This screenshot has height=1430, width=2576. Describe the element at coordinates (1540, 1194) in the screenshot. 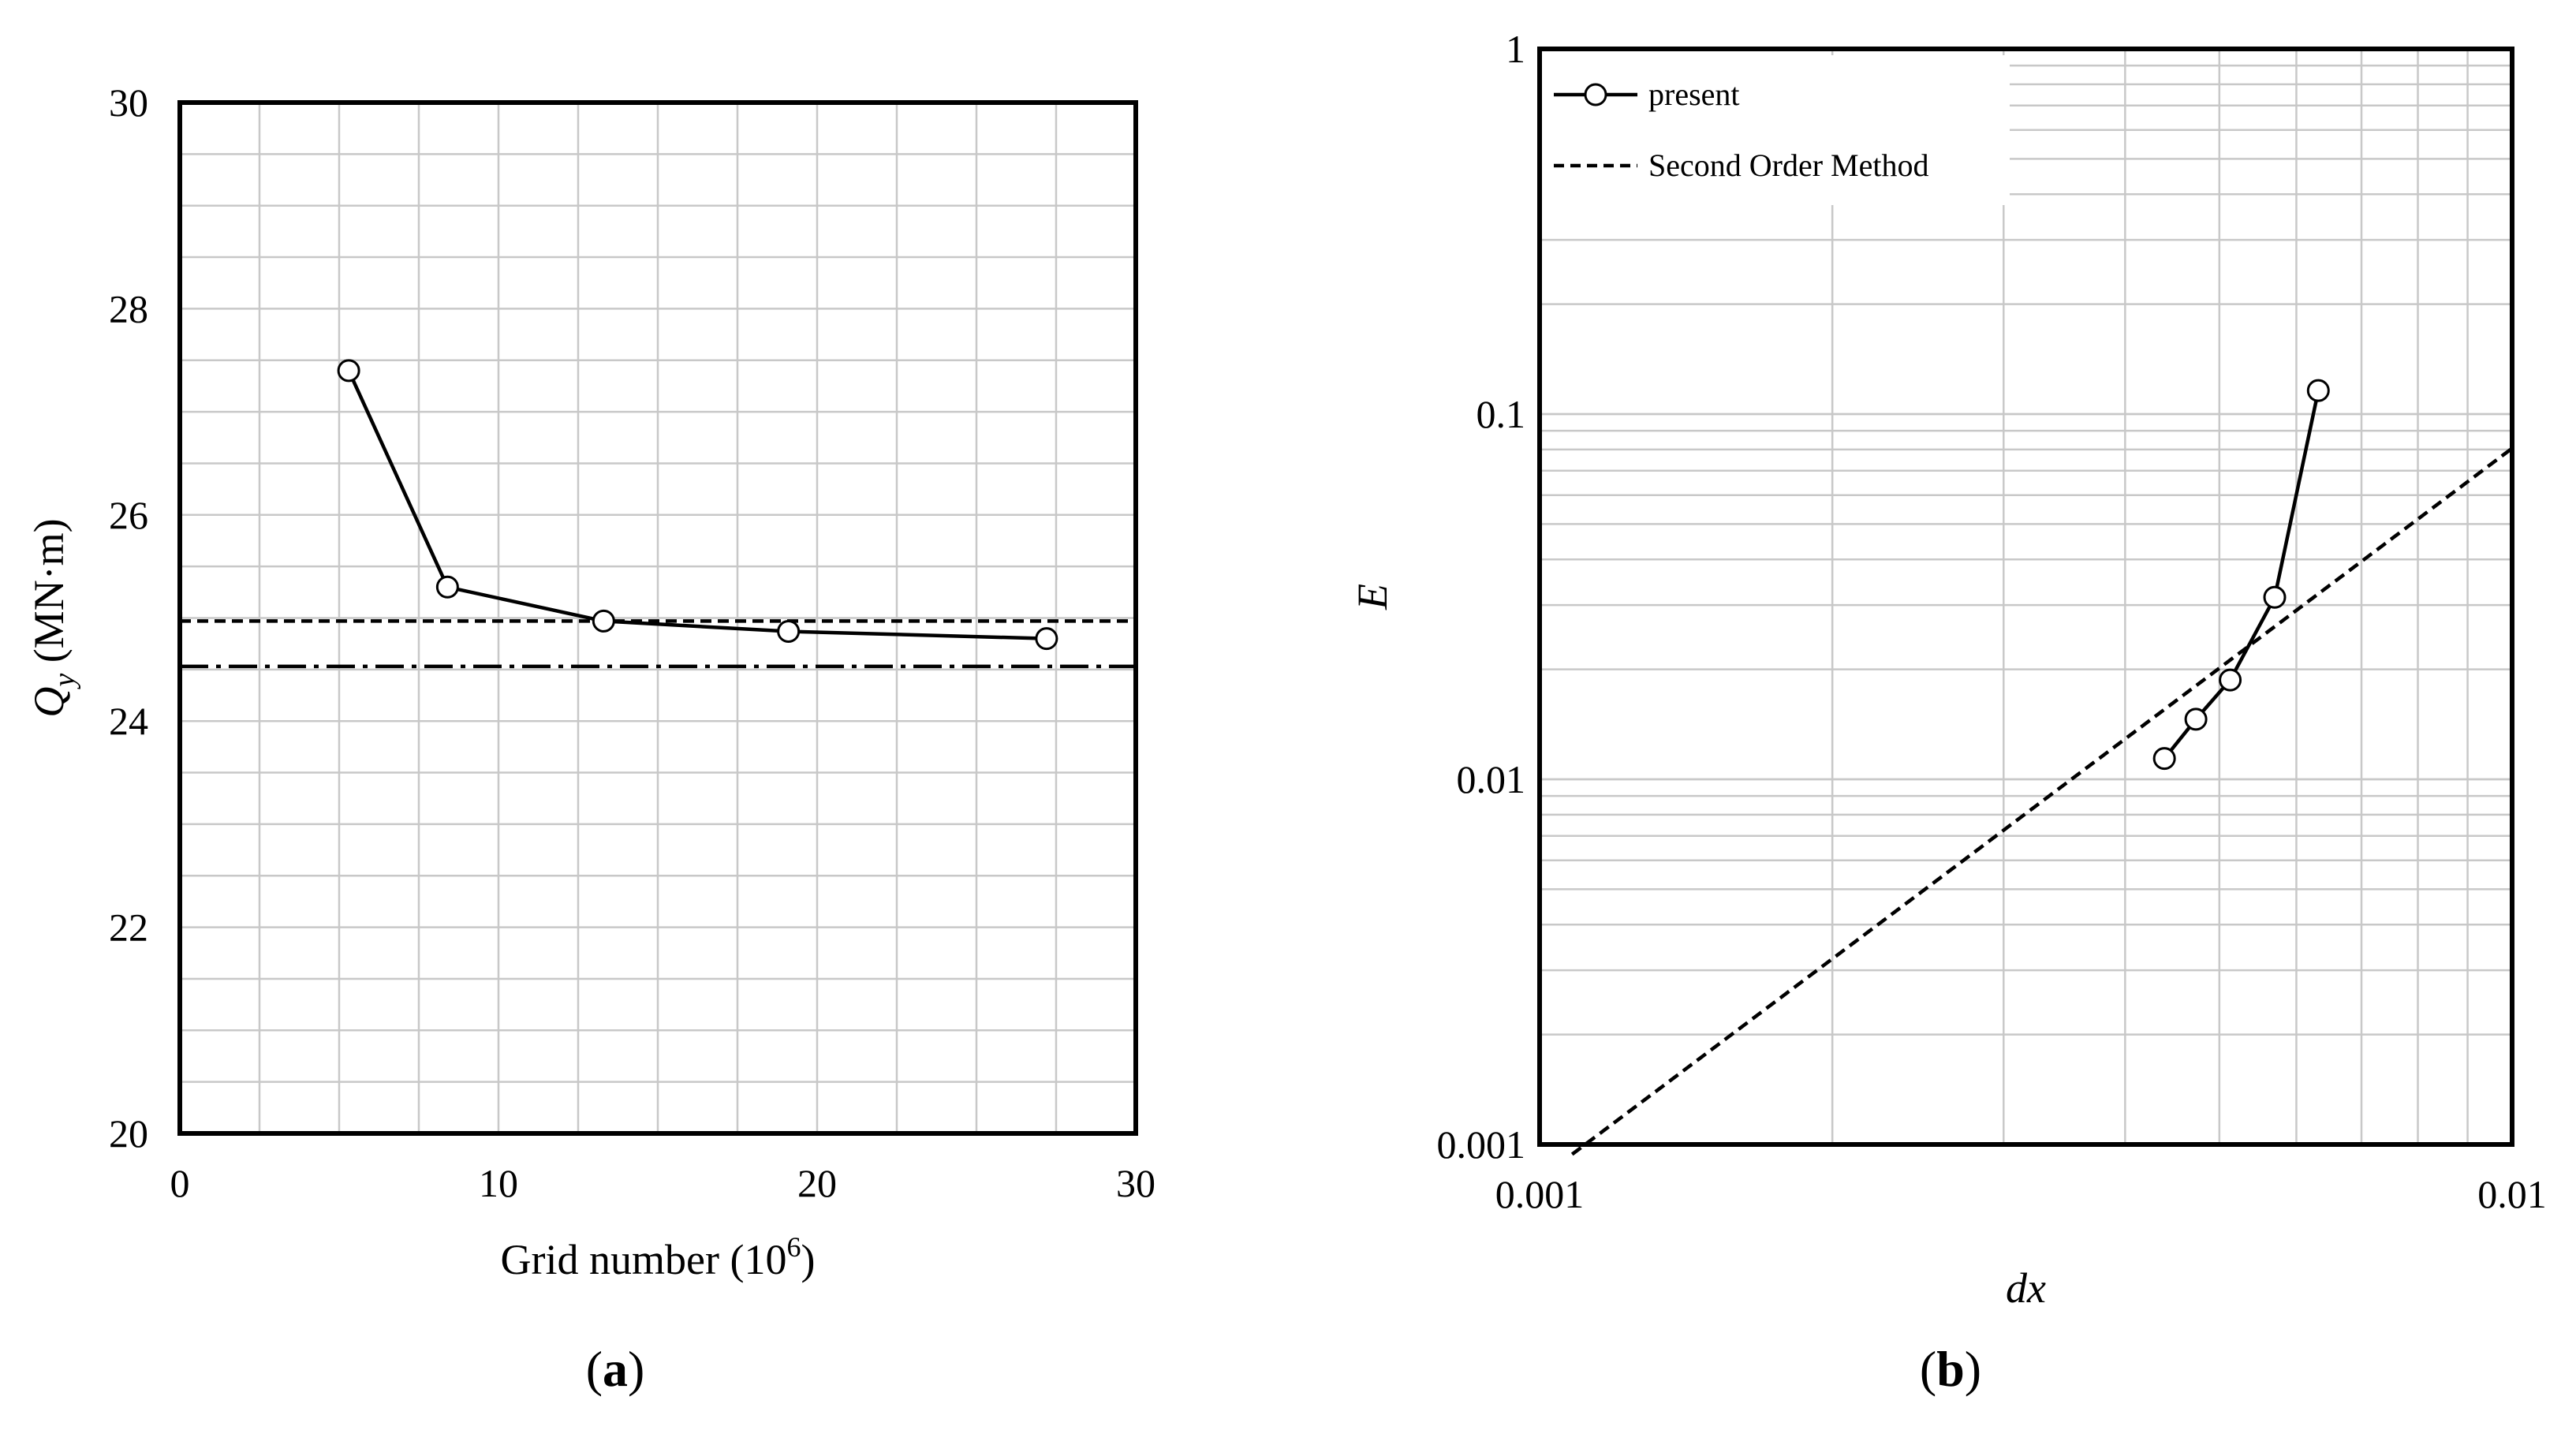

I see `panel-b-x-tick-label: 0.001` at that location.